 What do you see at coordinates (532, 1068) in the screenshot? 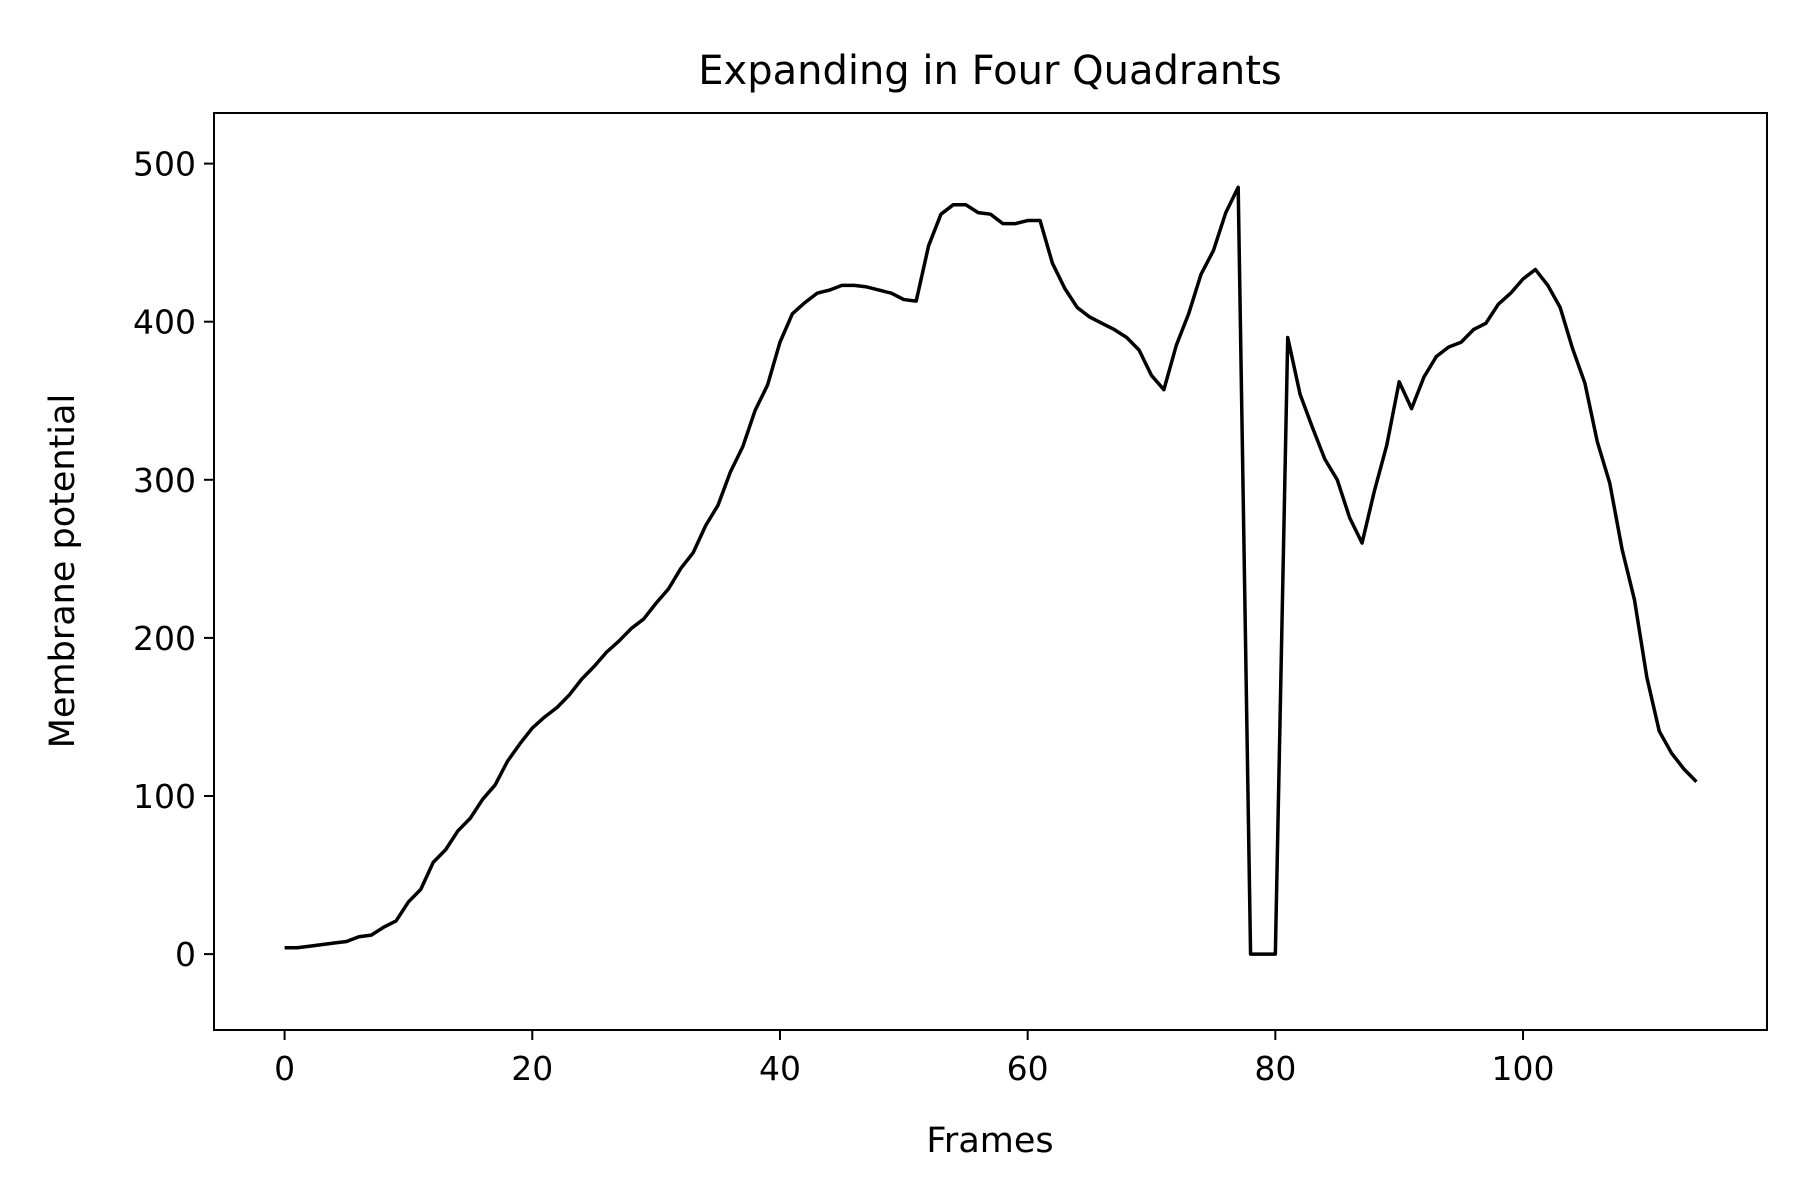
I see `x-tick-label: 20` at bounding box center [532, 1068].